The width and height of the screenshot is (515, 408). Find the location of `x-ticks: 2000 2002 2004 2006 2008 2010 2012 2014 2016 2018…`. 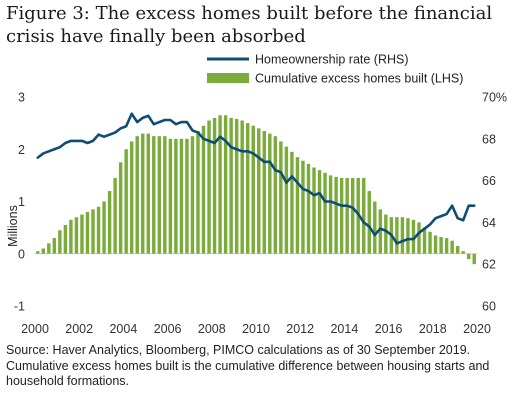

x-ticks: 2000 2002 2004 2006 2008 2010 2012 2014 2016 2018… is located at coordinates (256, 329).